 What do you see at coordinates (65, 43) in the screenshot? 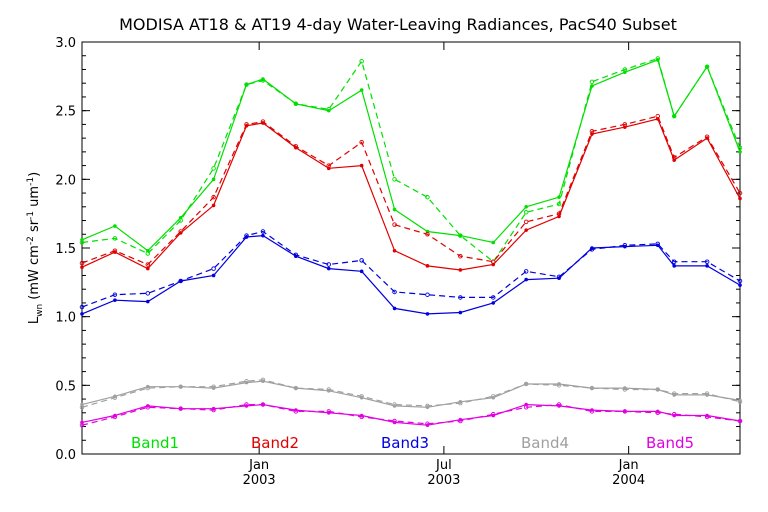
I see `y-tick-label: 3.0` at bounding box center [65, 43].